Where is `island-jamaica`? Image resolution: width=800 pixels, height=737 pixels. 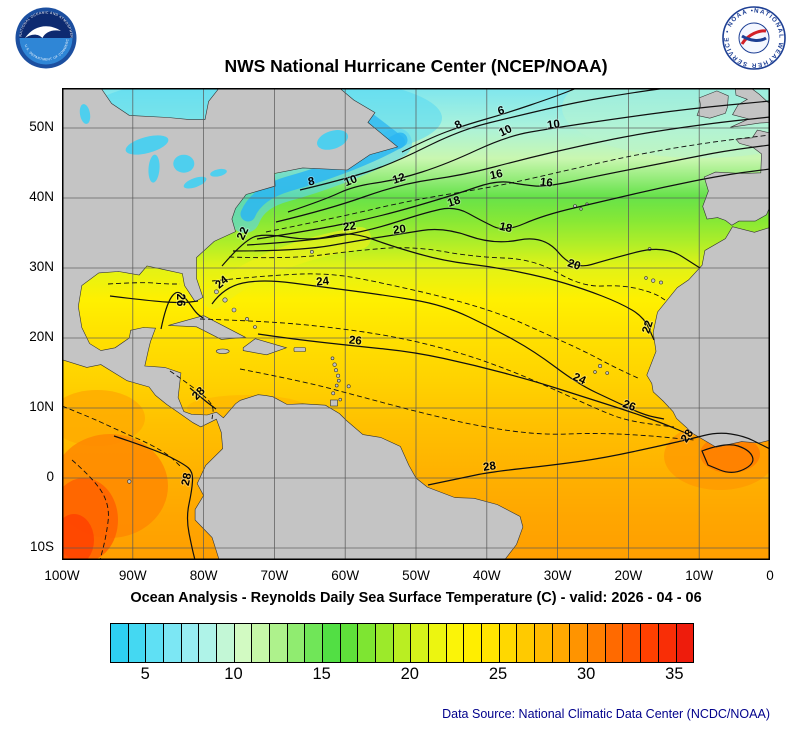 island-jamaica is located at coordinates (222, 351).